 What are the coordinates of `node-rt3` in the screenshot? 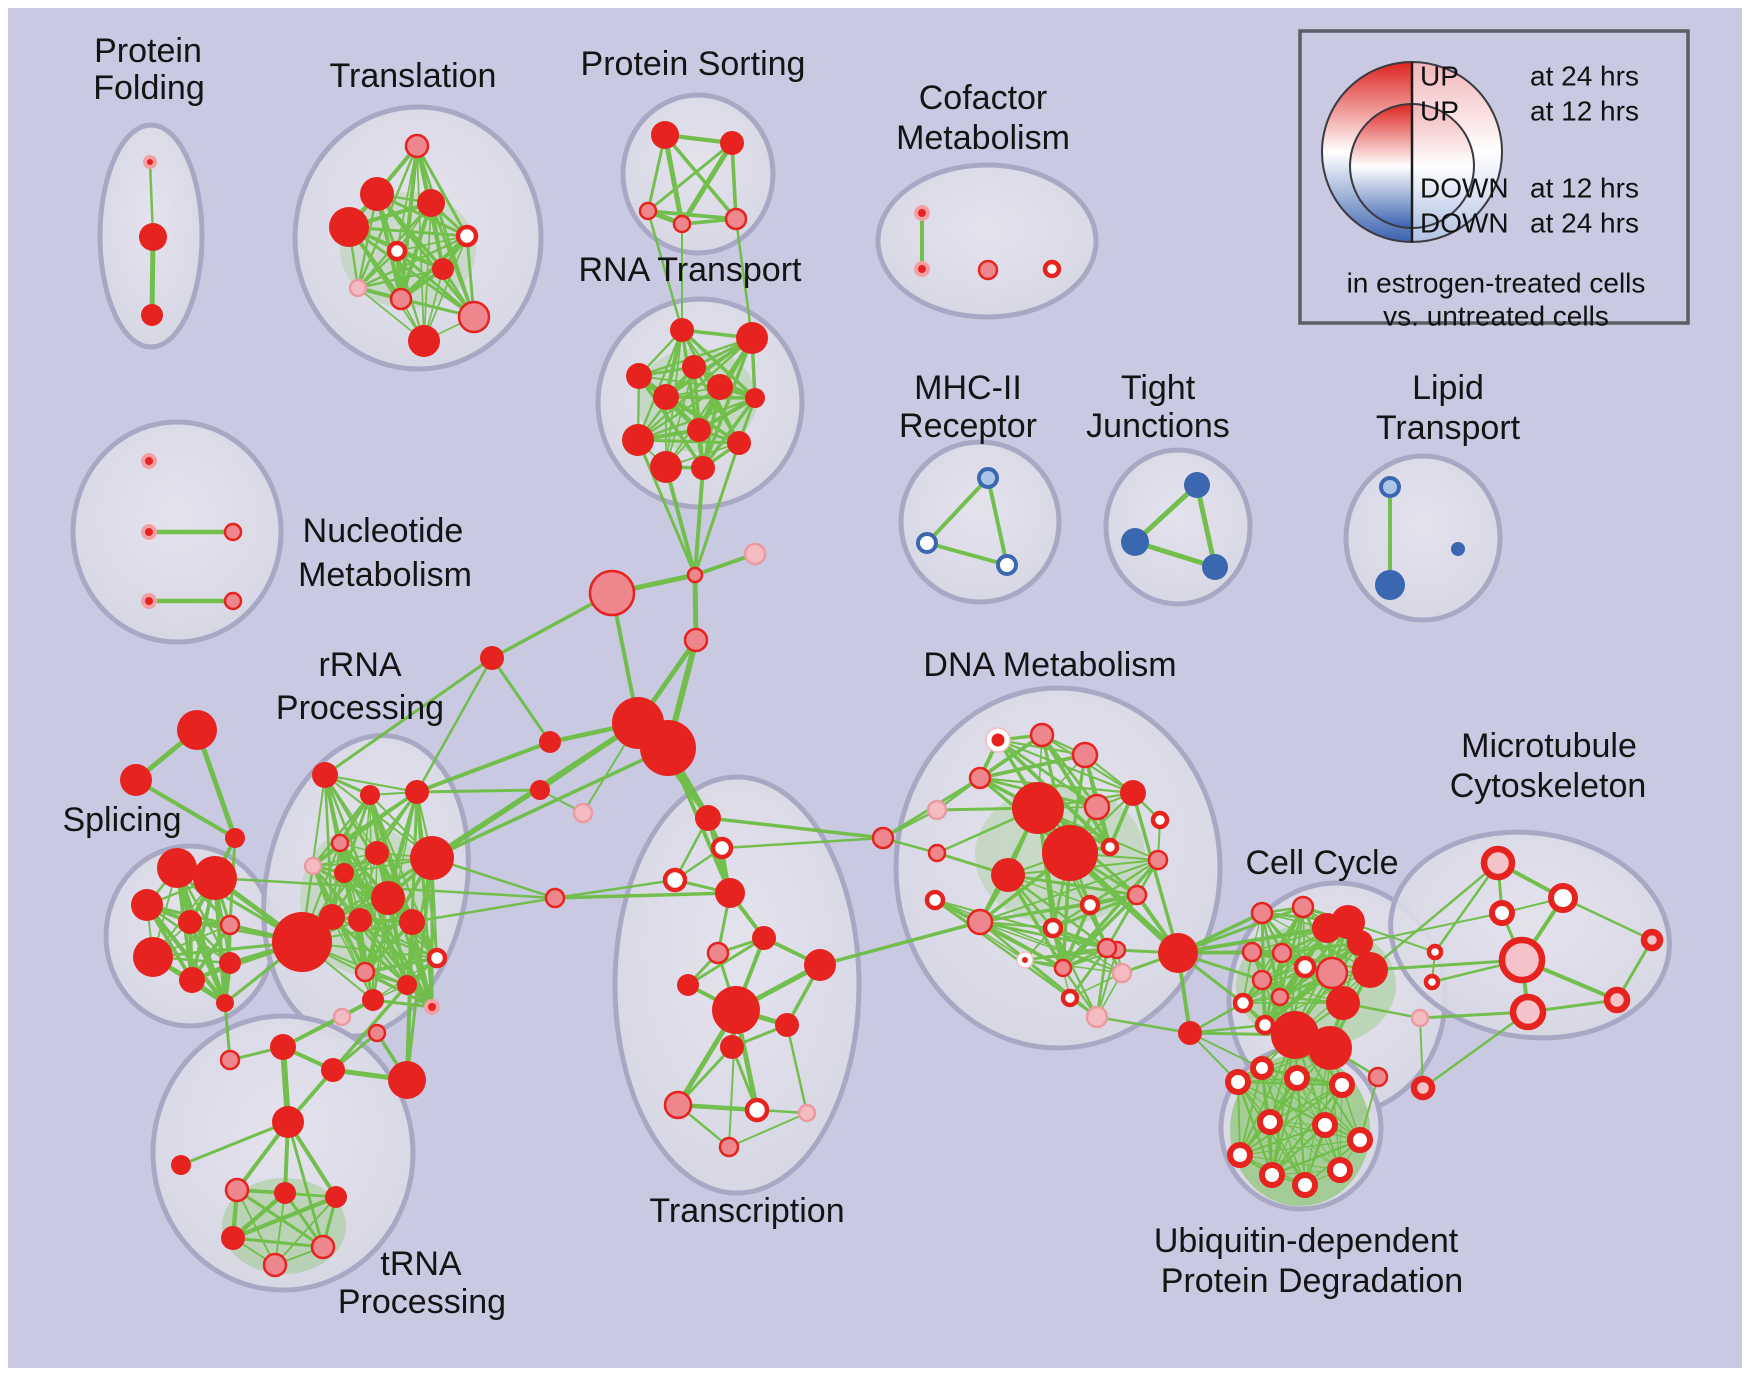 It's located at (639, 376).